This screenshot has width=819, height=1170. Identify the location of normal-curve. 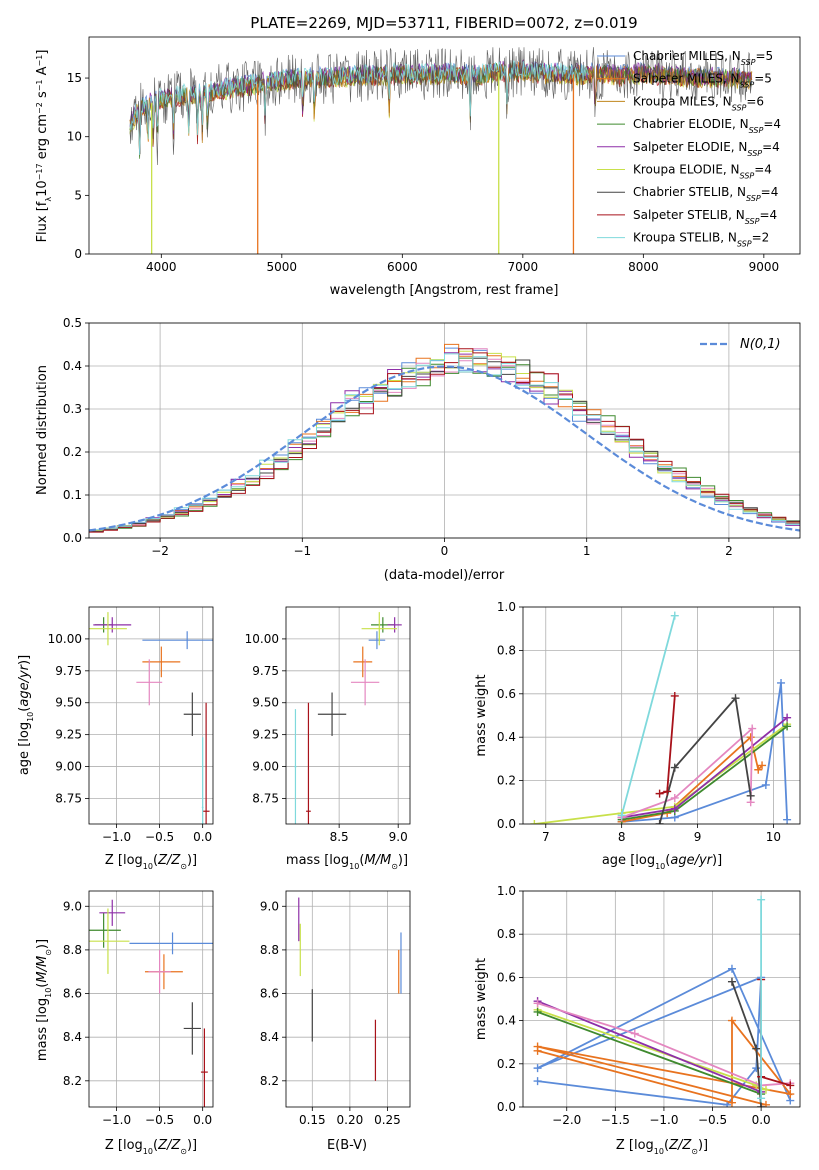
(444, 448).